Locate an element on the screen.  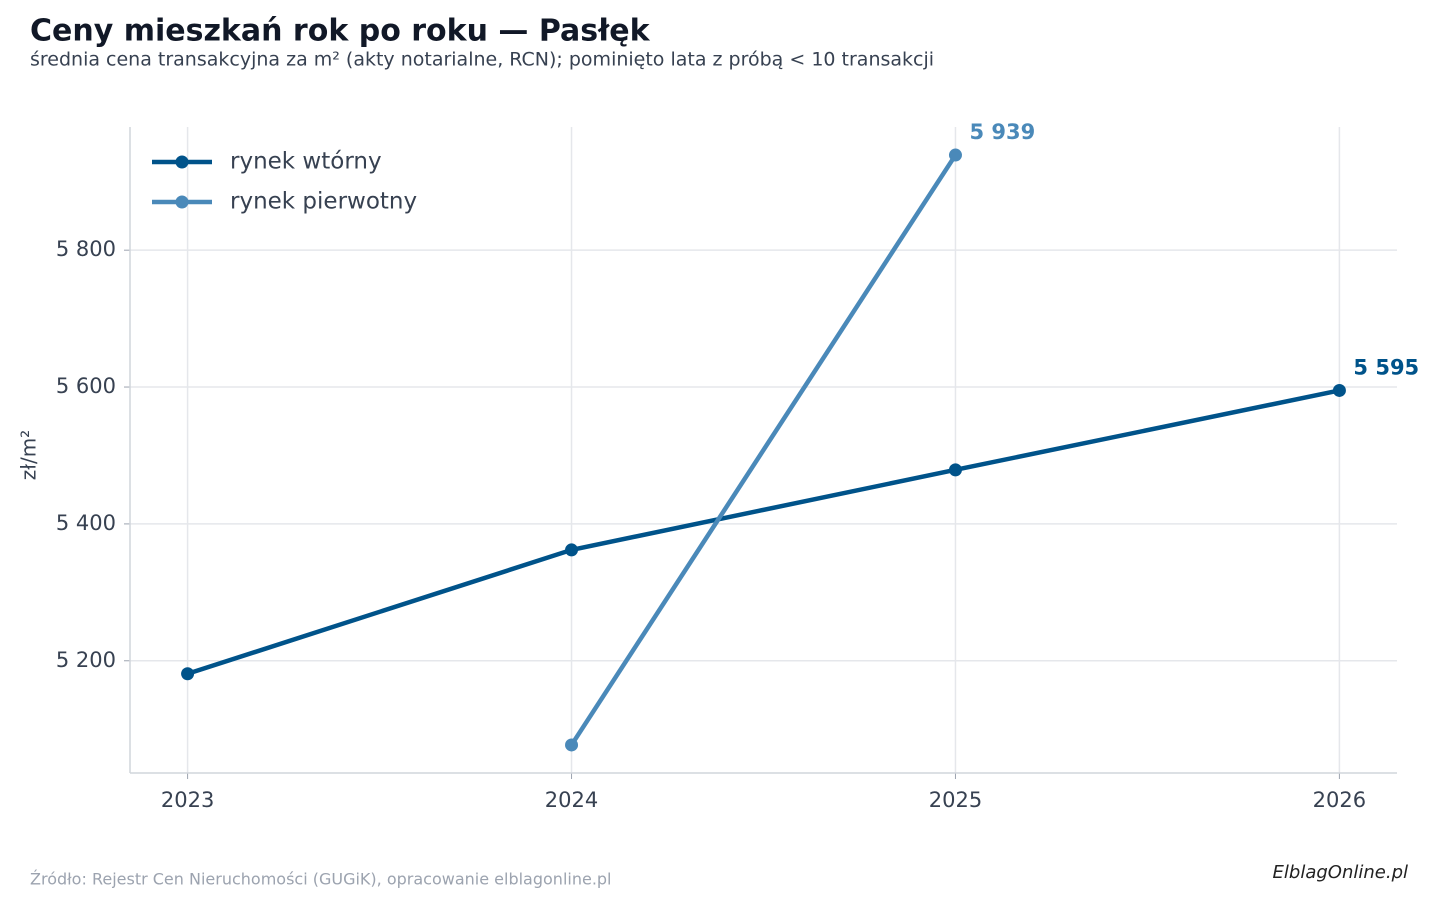
x-tick-label: 2024 is located at coordinates (571, 800).